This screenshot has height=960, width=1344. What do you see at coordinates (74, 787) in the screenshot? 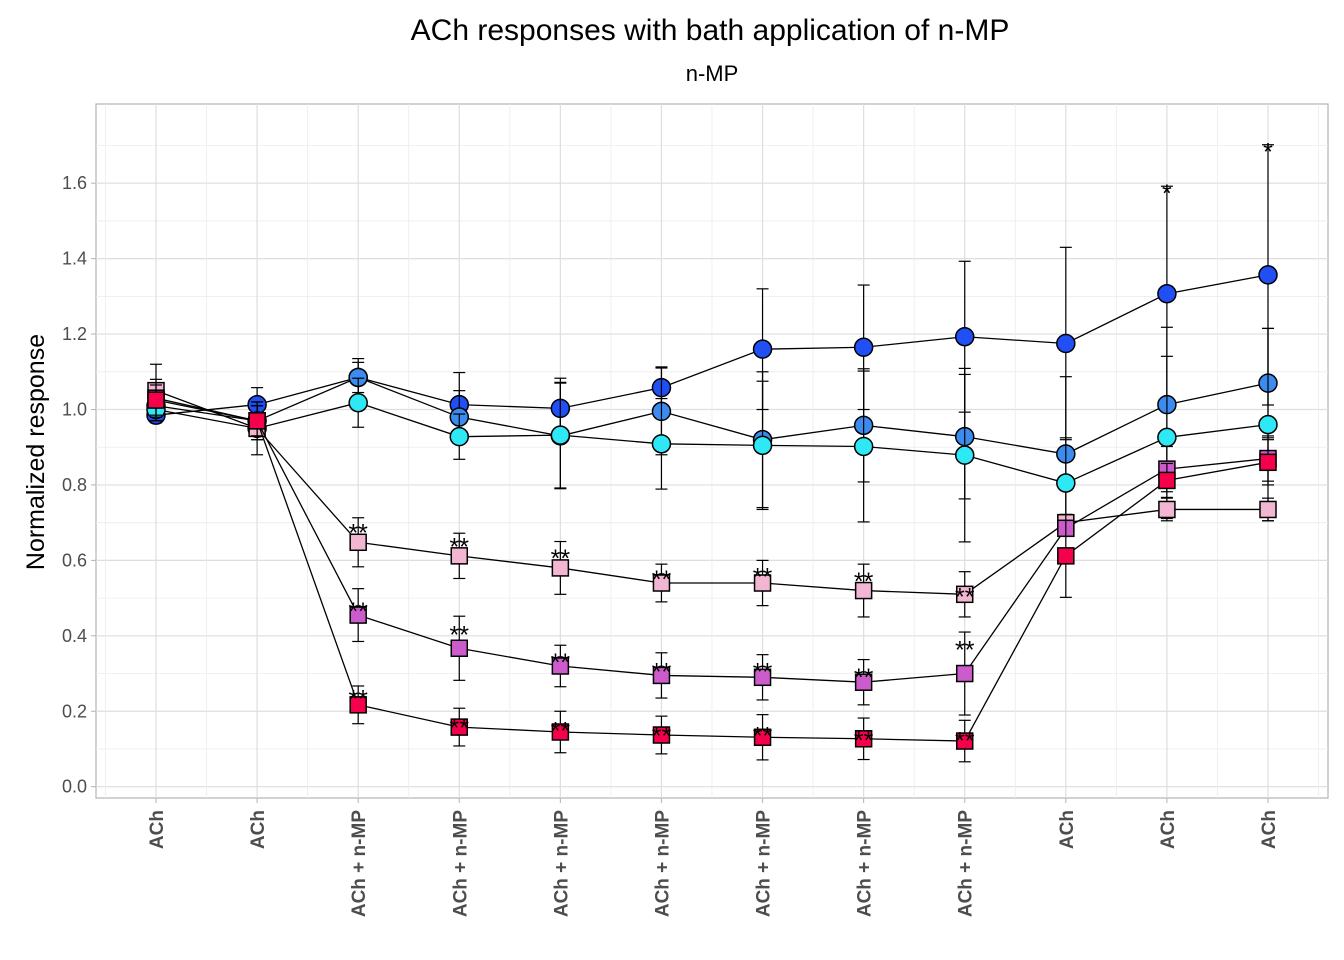
I see `y-tick-label: 0.0` at bounding box center [74, 787].